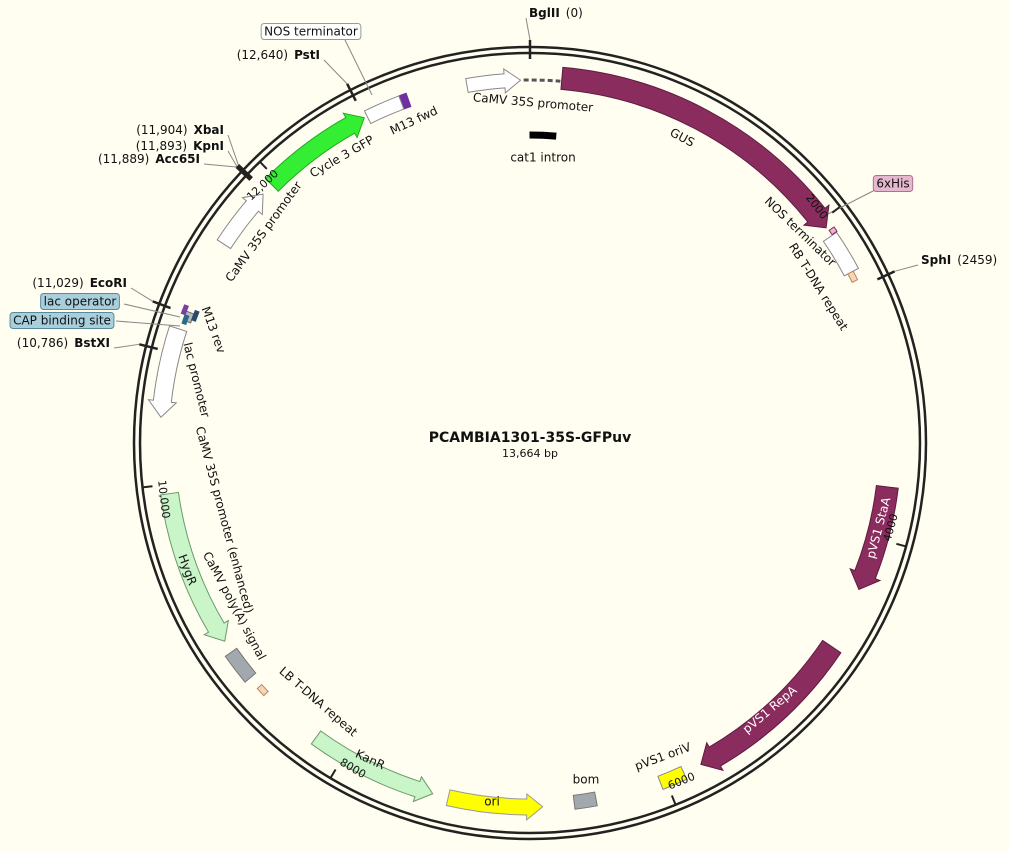  I want to click on feature-label: bom, so click(586, 780).